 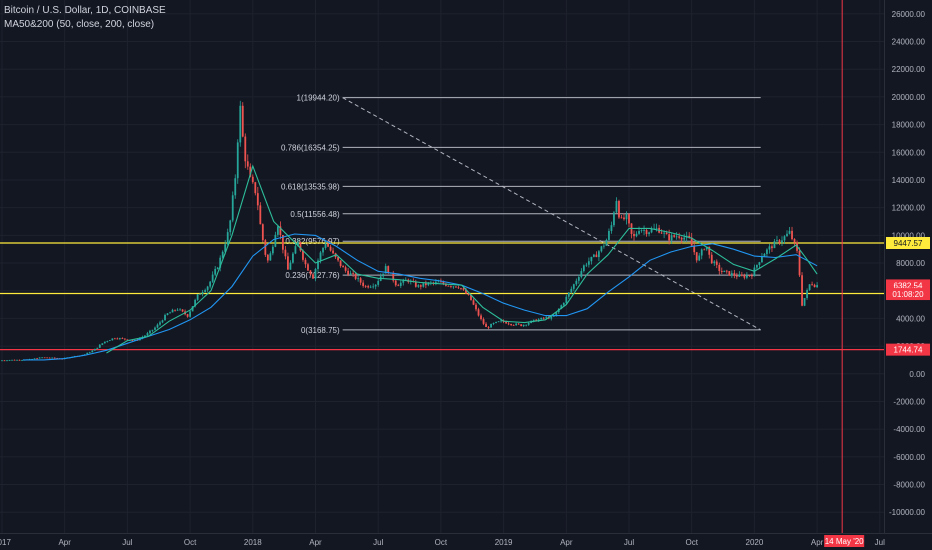 What do you see at coordinates (844, 541) in the screenshot?
I see `date-tag: 14 May '20` at bounding box center [844, 541].